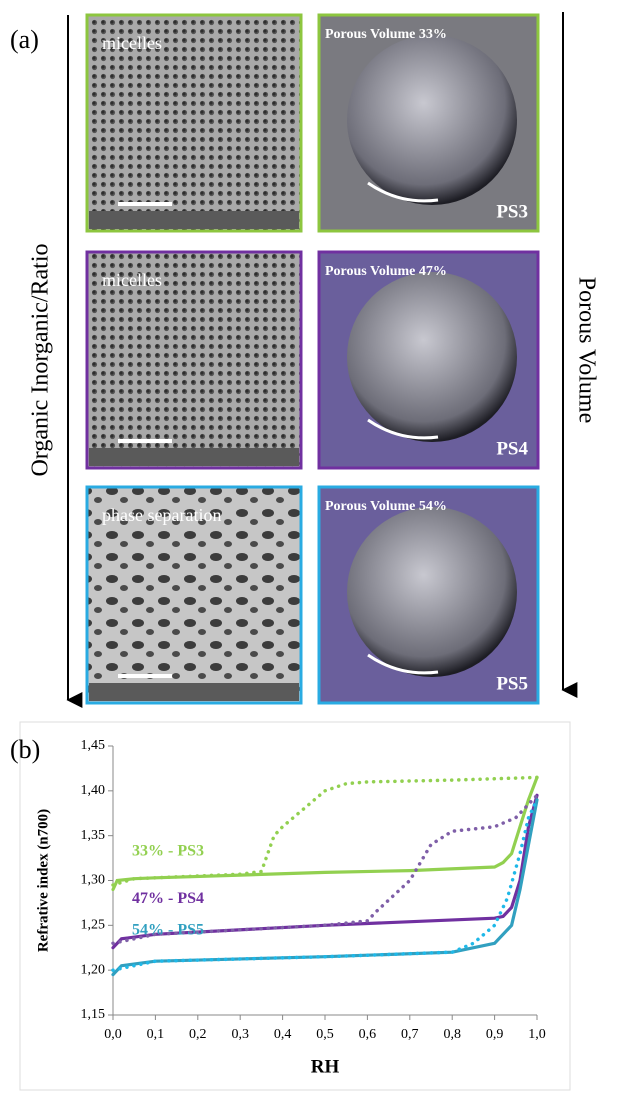  What do you see at coordinates (512, 211) in the screenshot?
I see `sample-label: PS3` at bounding box center [512, 211].